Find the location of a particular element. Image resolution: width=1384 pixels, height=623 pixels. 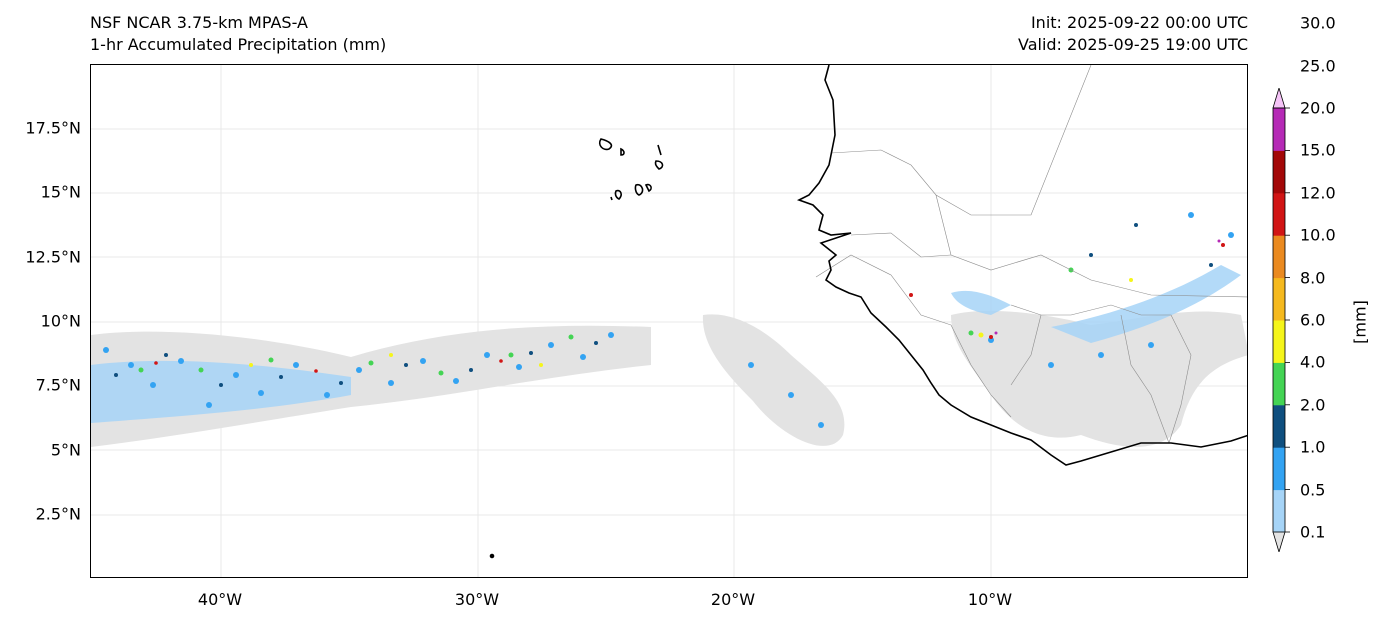

colorbar-unit: [mm] is located at coordinates (1360, 322).